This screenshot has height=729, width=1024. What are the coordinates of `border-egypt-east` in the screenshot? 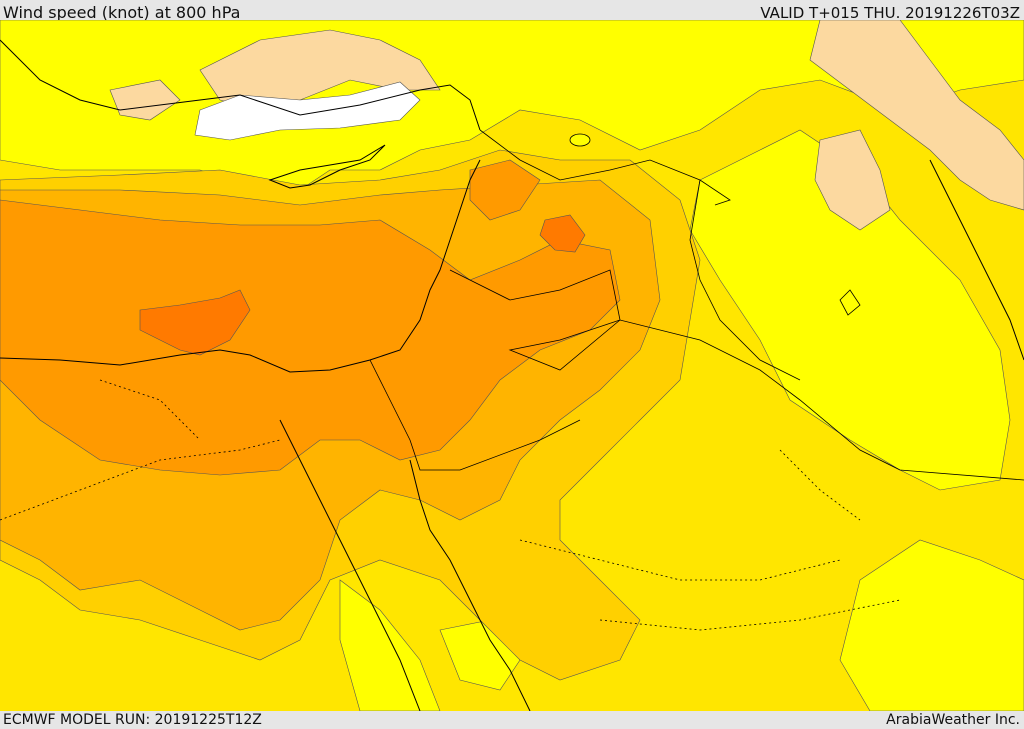 It's located at (475, 415).